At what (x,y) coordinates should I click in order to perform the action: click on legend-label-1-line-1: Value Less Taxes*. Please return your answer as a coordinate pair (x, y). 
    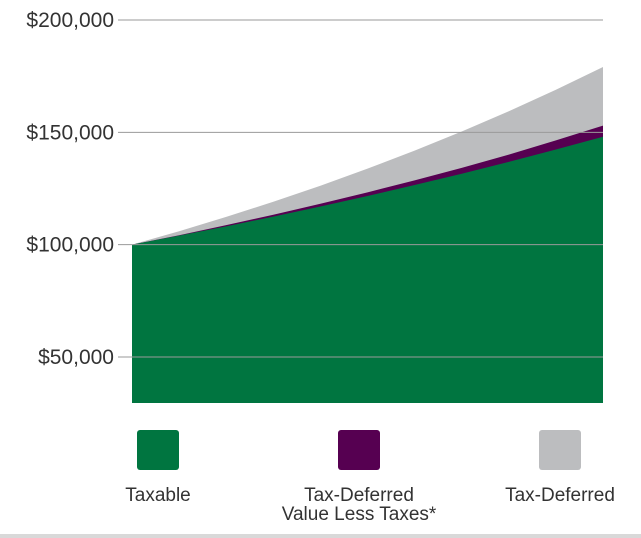
    Looking at the image, I should click on (359, 514).